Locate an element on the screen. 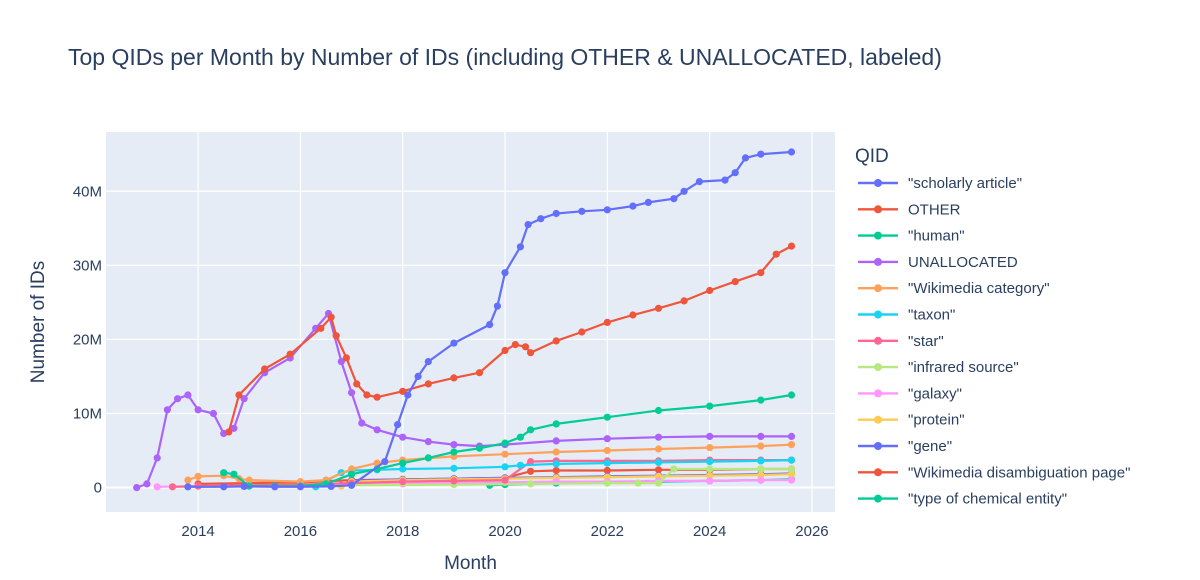 The height and width of the screenshot is (580, 1200). legend-item: "scholarly article" is located at coordinates (940, 183).